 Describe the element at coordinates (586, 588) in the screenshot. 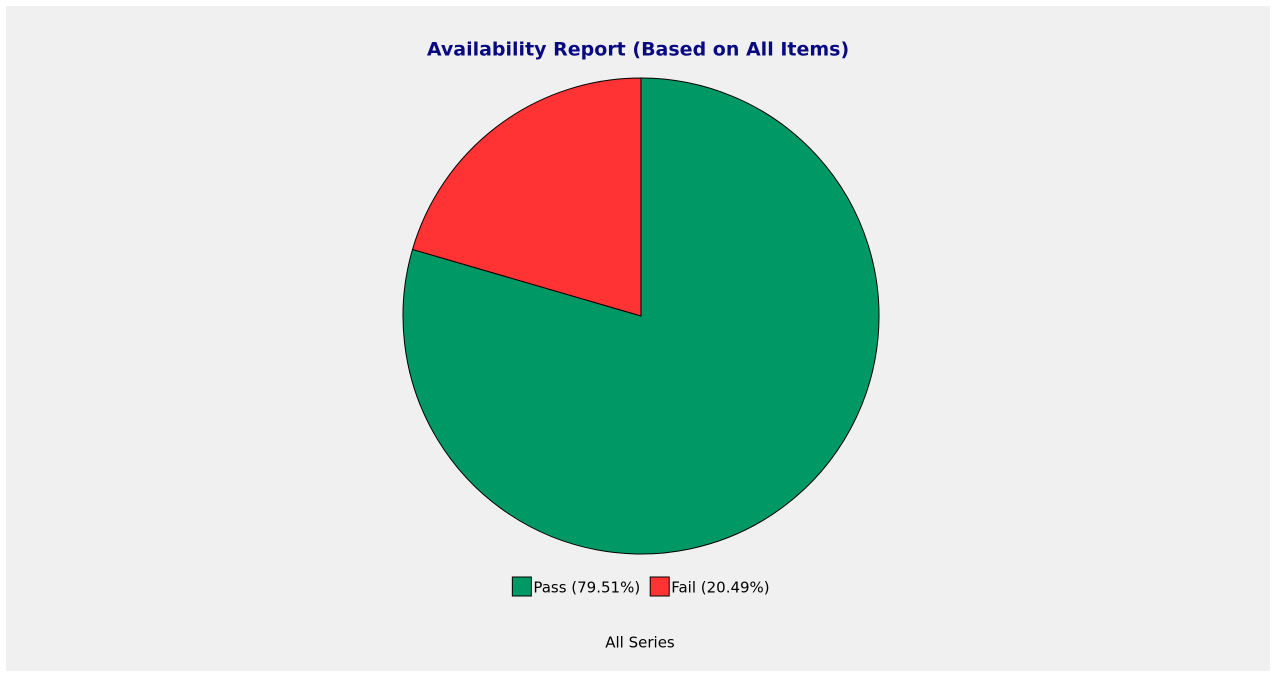

I see `legend-label: Pass (79.51%)` at that location.